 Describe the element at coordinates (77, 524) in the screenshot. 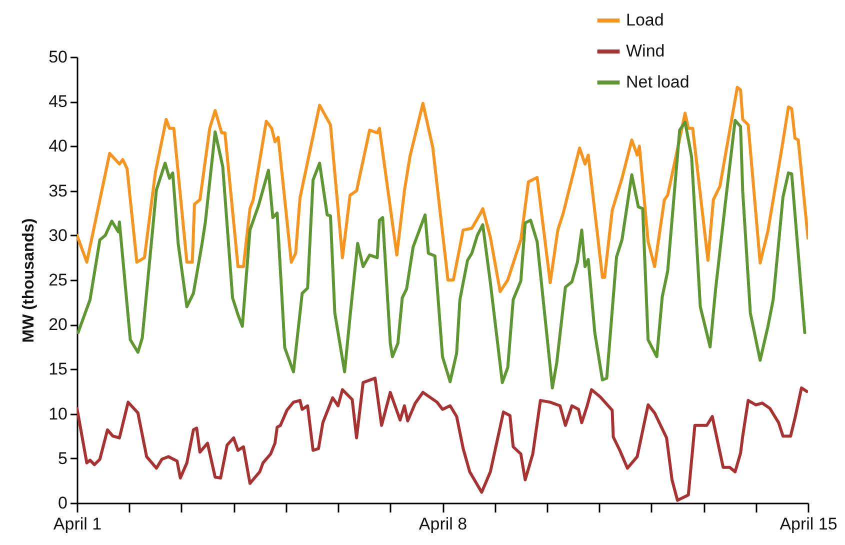

I see `x-tick-label: April 1` at that location.